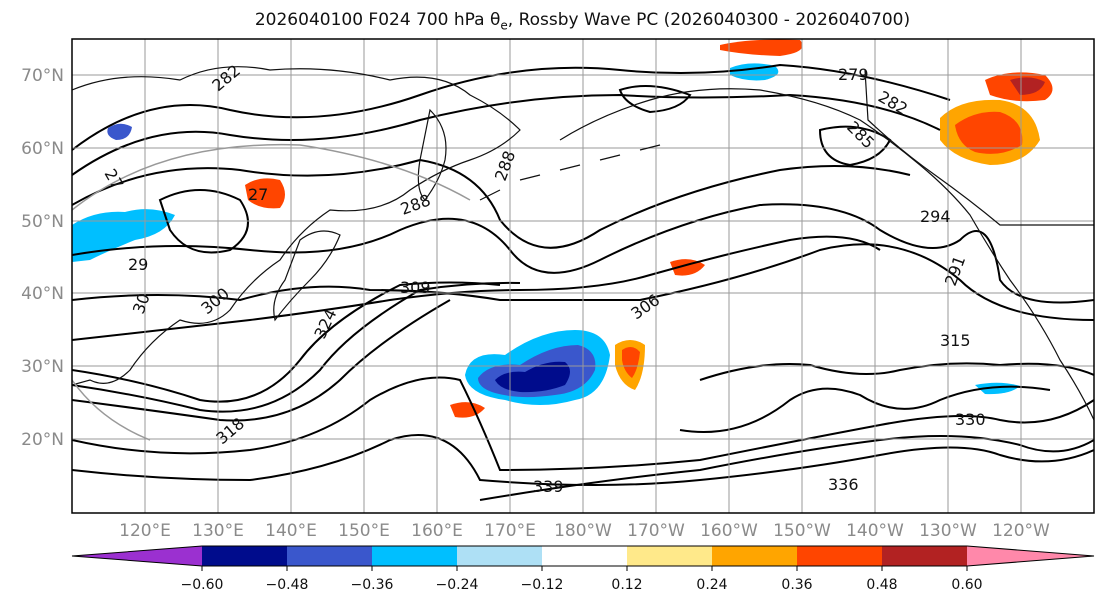  Describe the element at coordinates (287, 585) in the screenshot. I see `colorbar-label: −0.48` at that location.